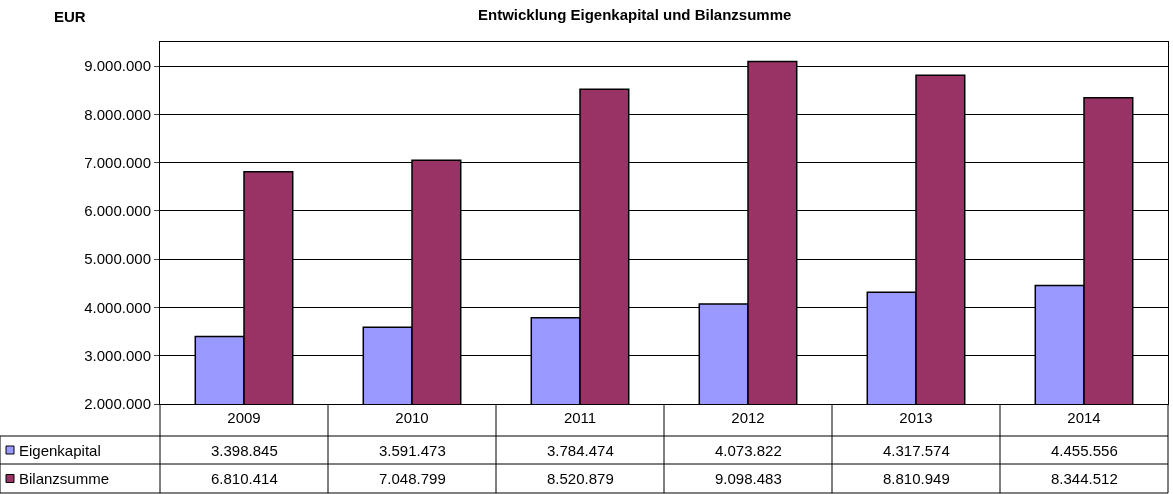 The image size is (1173, 494). What do you see at coordinates (117, 355) in the screenshot?
I see `y-tick-label: 3.000.000` at bounding box center [117, 355].